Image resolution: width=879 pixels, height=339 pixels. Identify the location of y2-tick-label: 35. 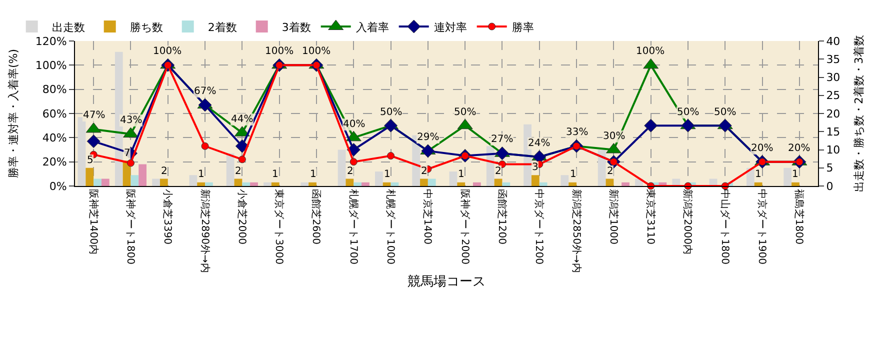
(833, 59).